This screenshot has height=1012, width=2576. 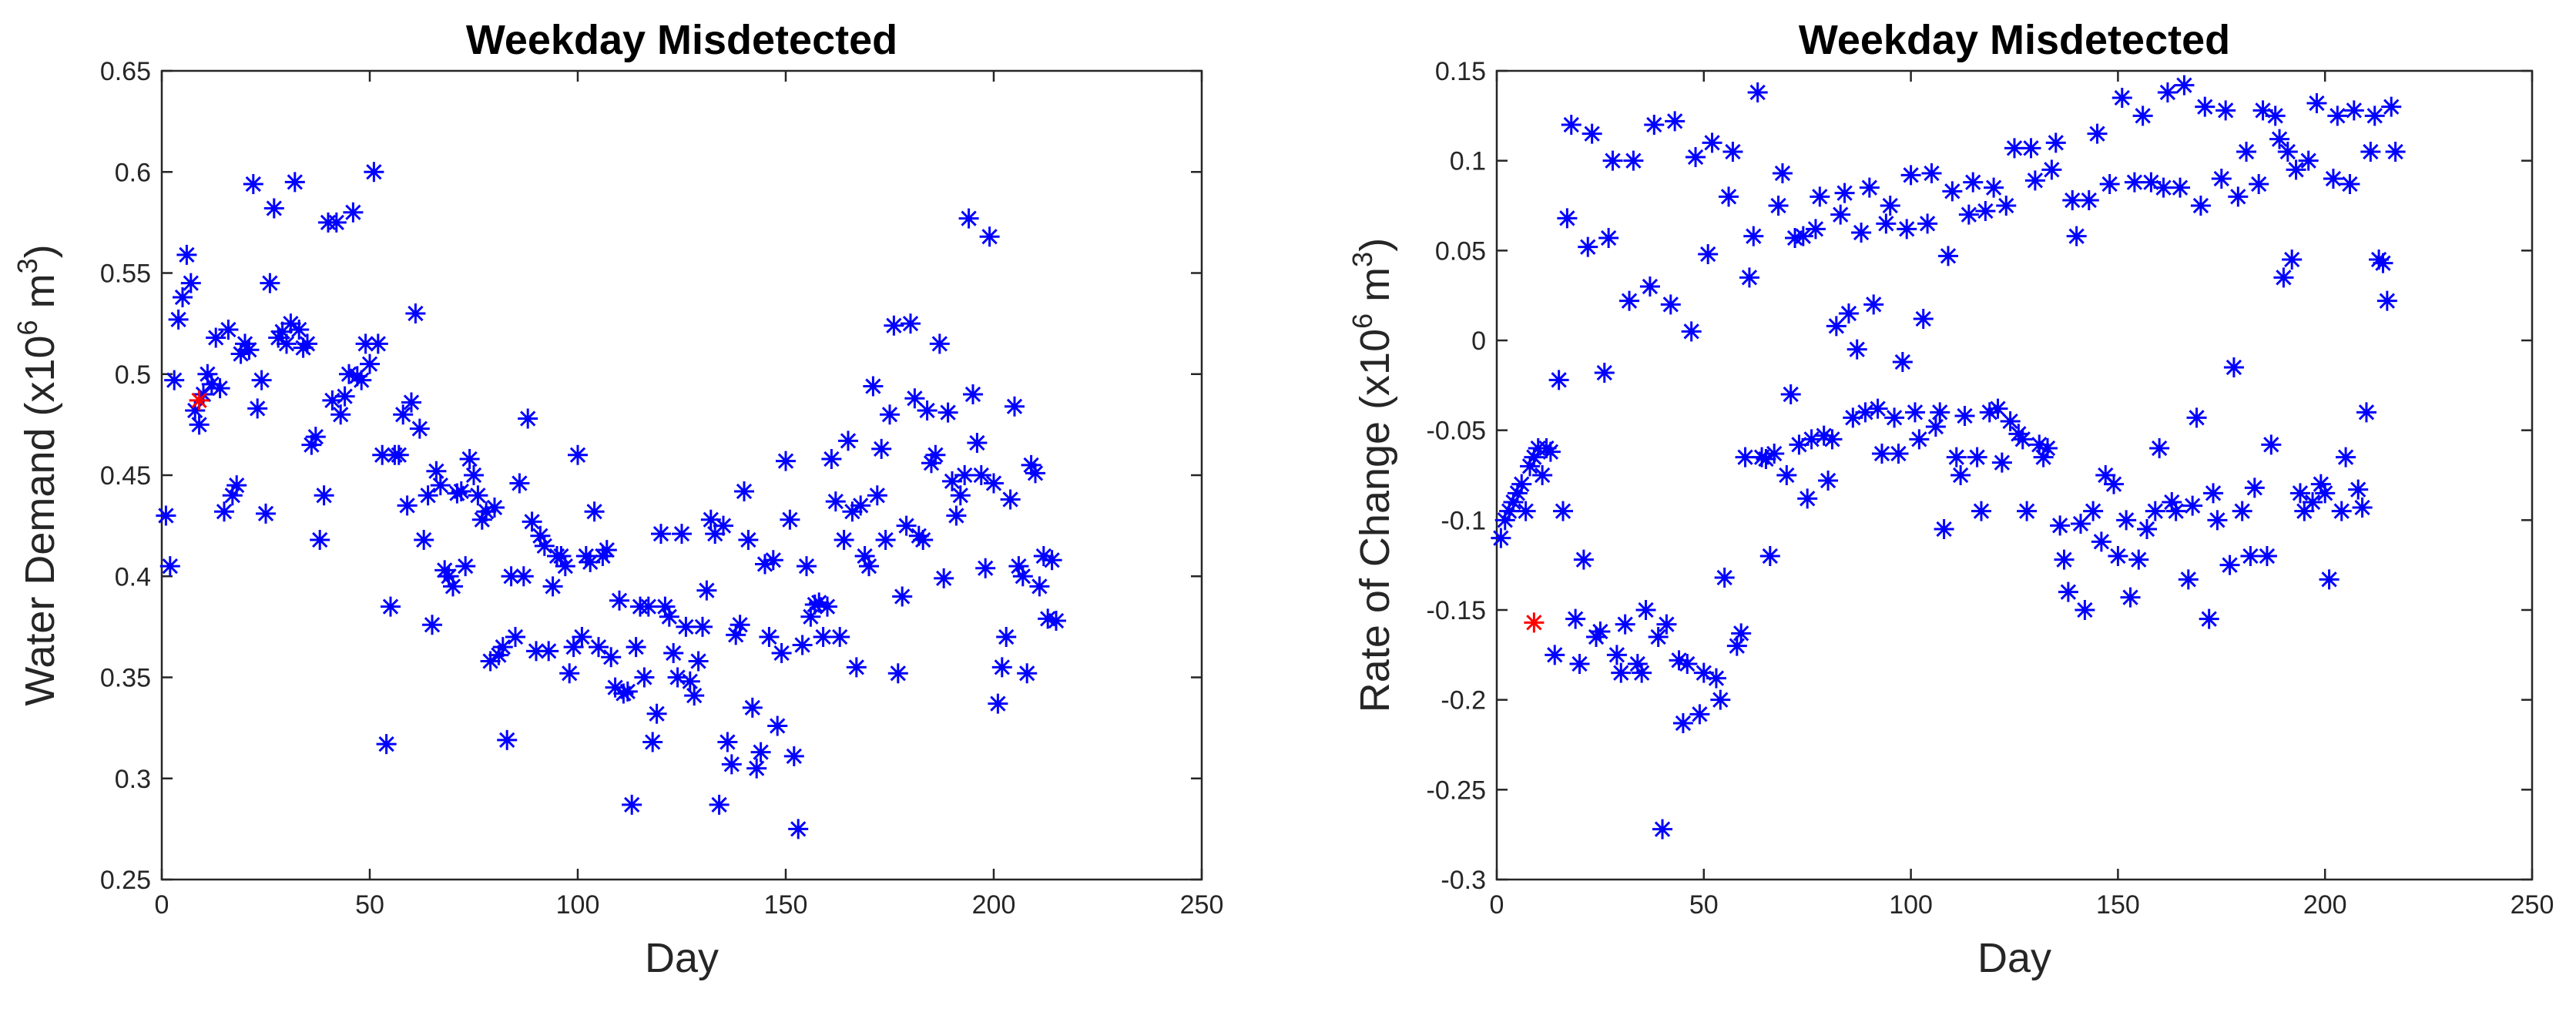 What do you see at coordinates (133, 375) in the screenshot?
I see `y-tick-label: 0.5` at bounding box center [133, 375].